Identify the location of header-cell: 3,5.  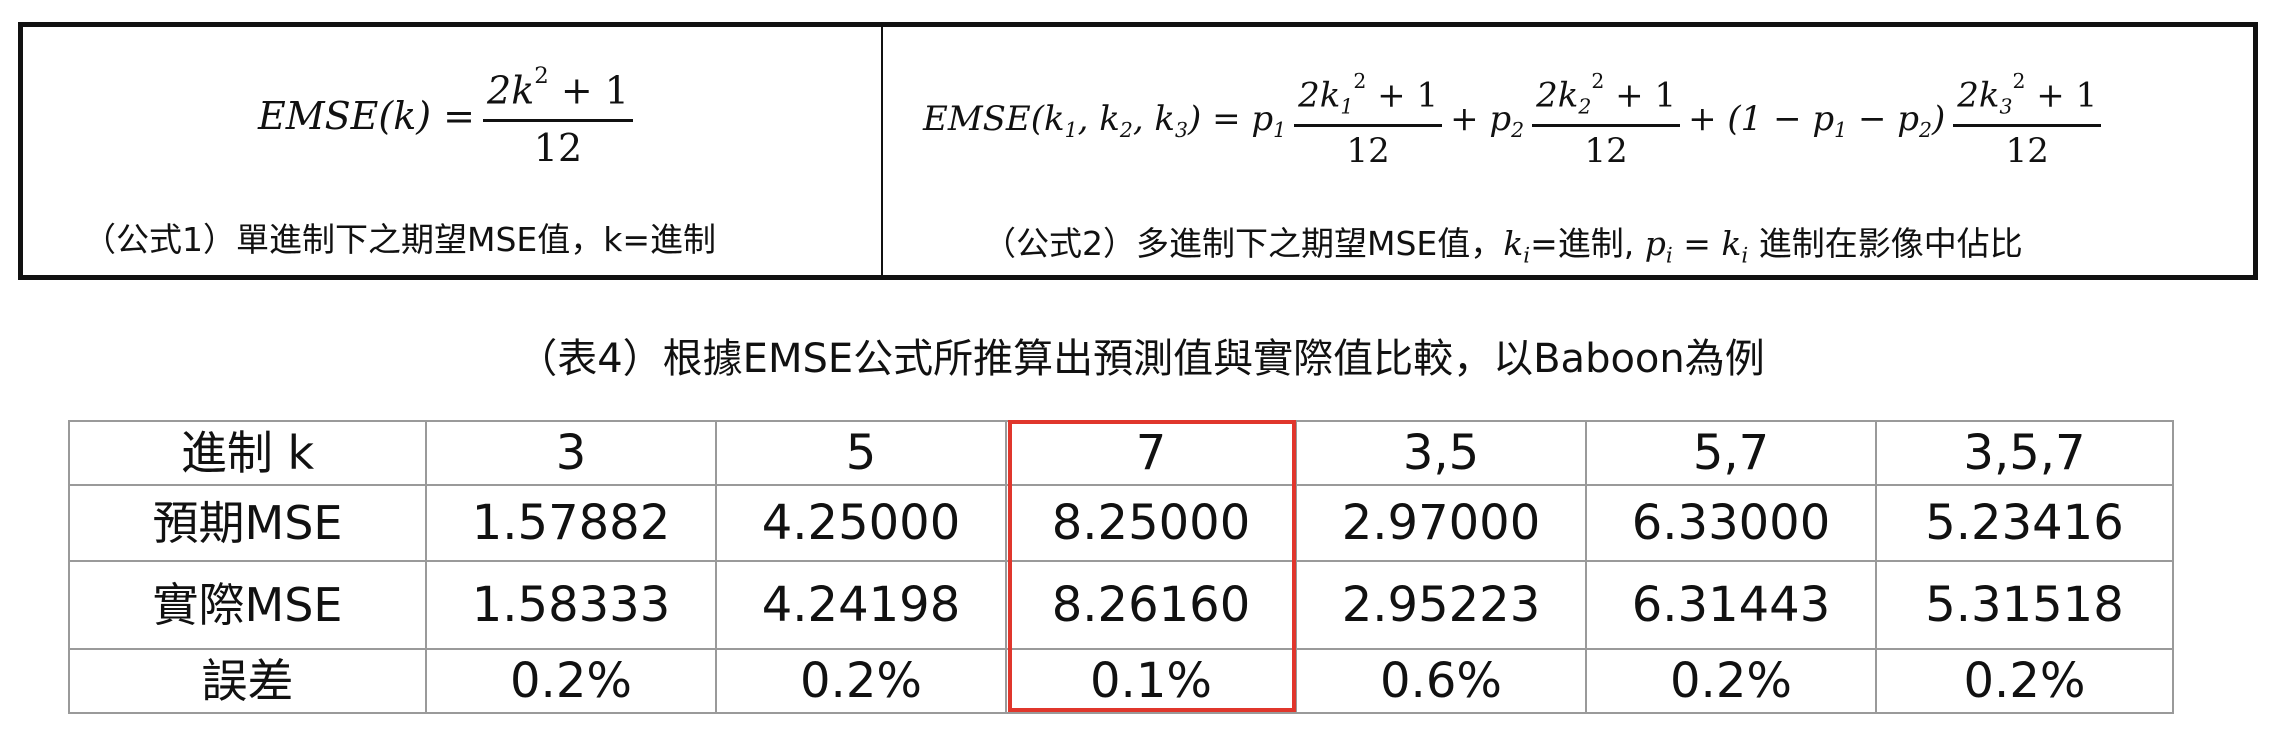
(1441, 453).